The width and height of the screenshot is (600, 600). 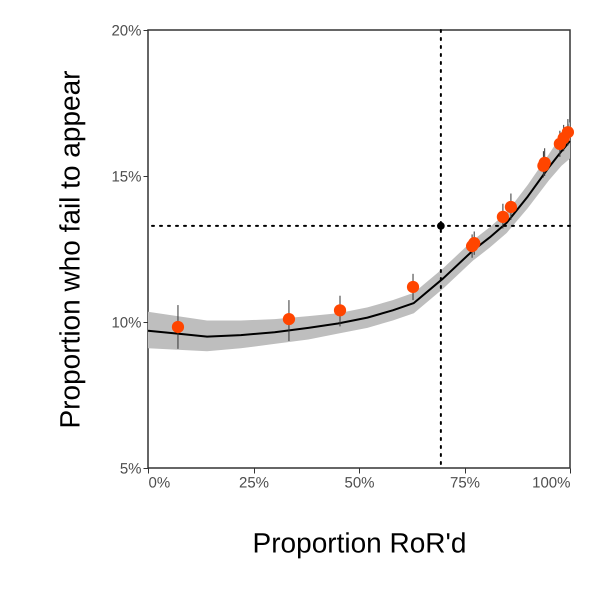 I want to click on y-axis-title: Proportion who fail to appear, so click(x=70, y=249).